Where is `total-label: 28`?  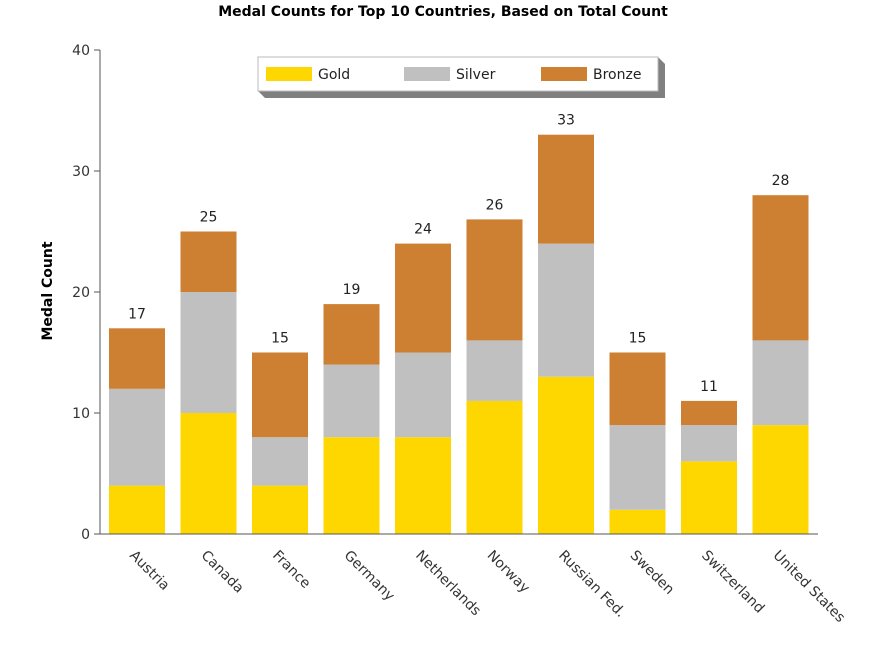 total-label: 28 is located at coordinates (781, 181).